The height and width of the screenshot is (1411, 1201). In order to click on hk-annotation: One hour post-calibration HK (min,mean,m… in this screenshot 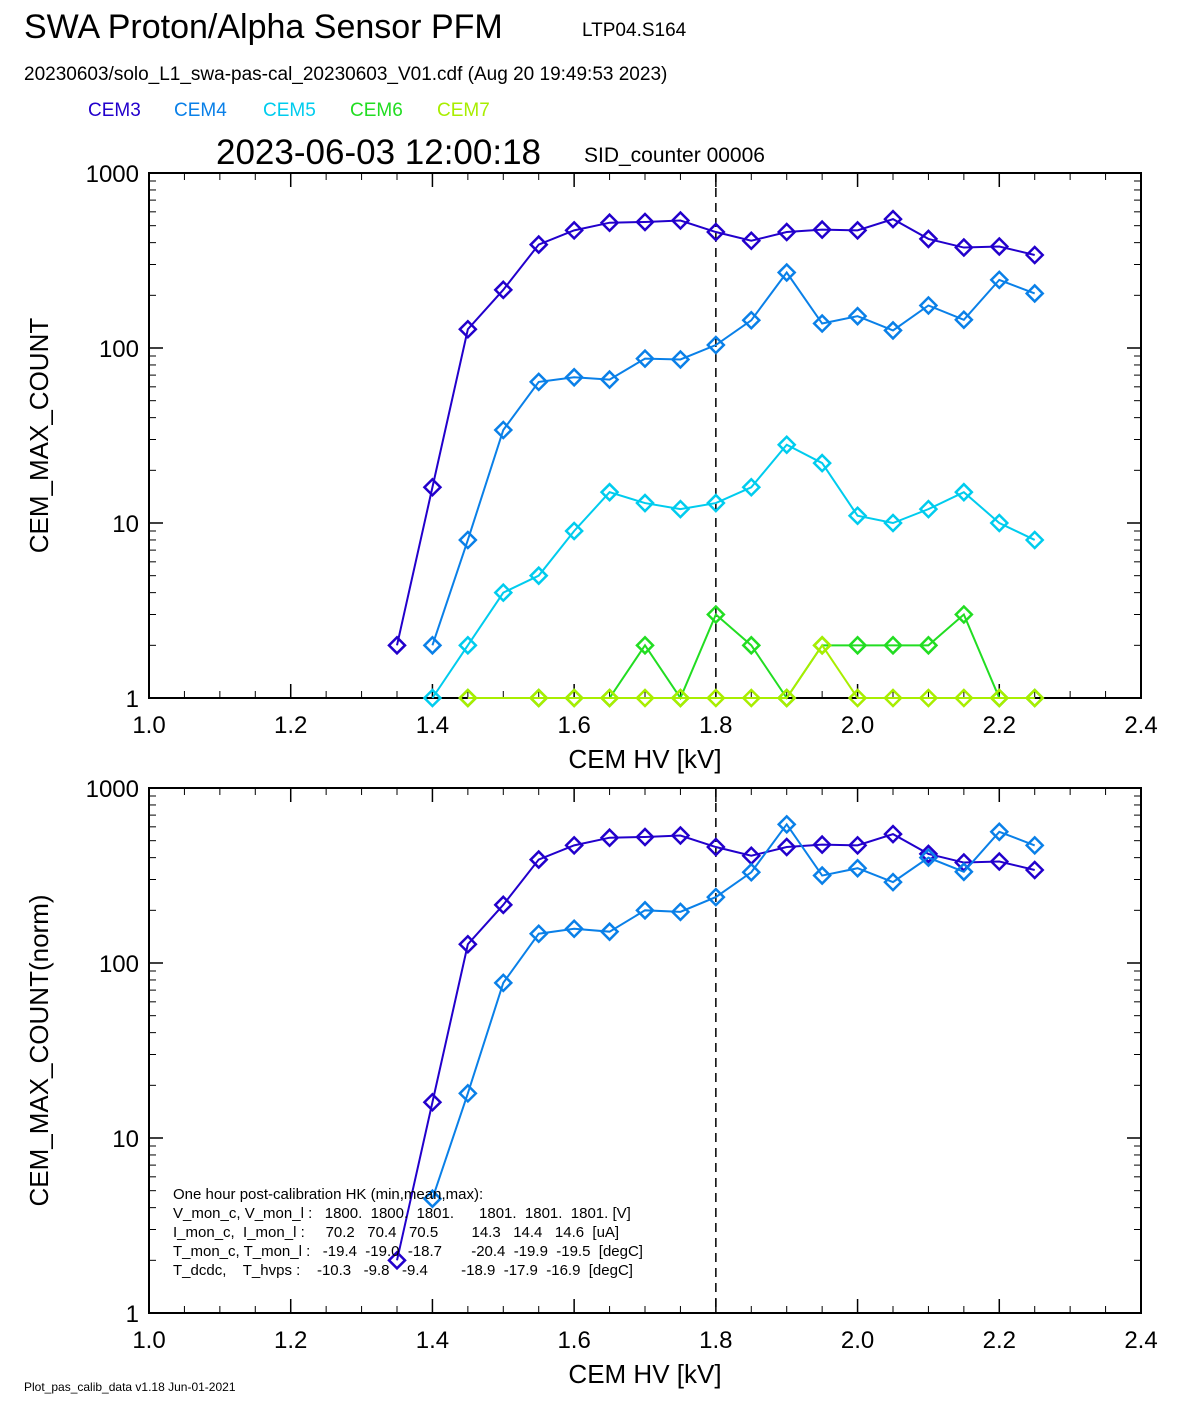, I will do `click(408, 1232)`.